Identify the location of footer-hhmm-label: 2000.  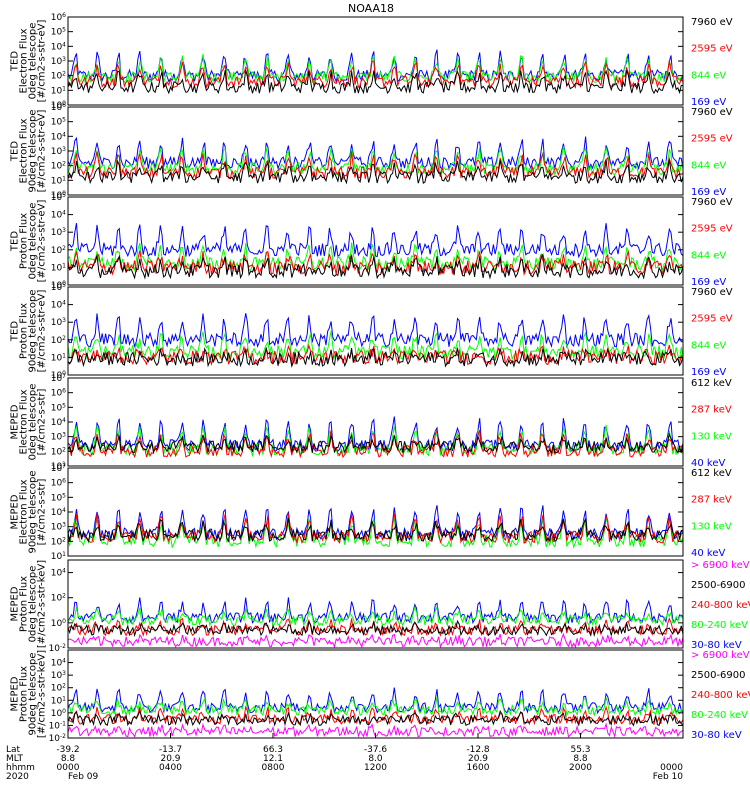
(580, 768).